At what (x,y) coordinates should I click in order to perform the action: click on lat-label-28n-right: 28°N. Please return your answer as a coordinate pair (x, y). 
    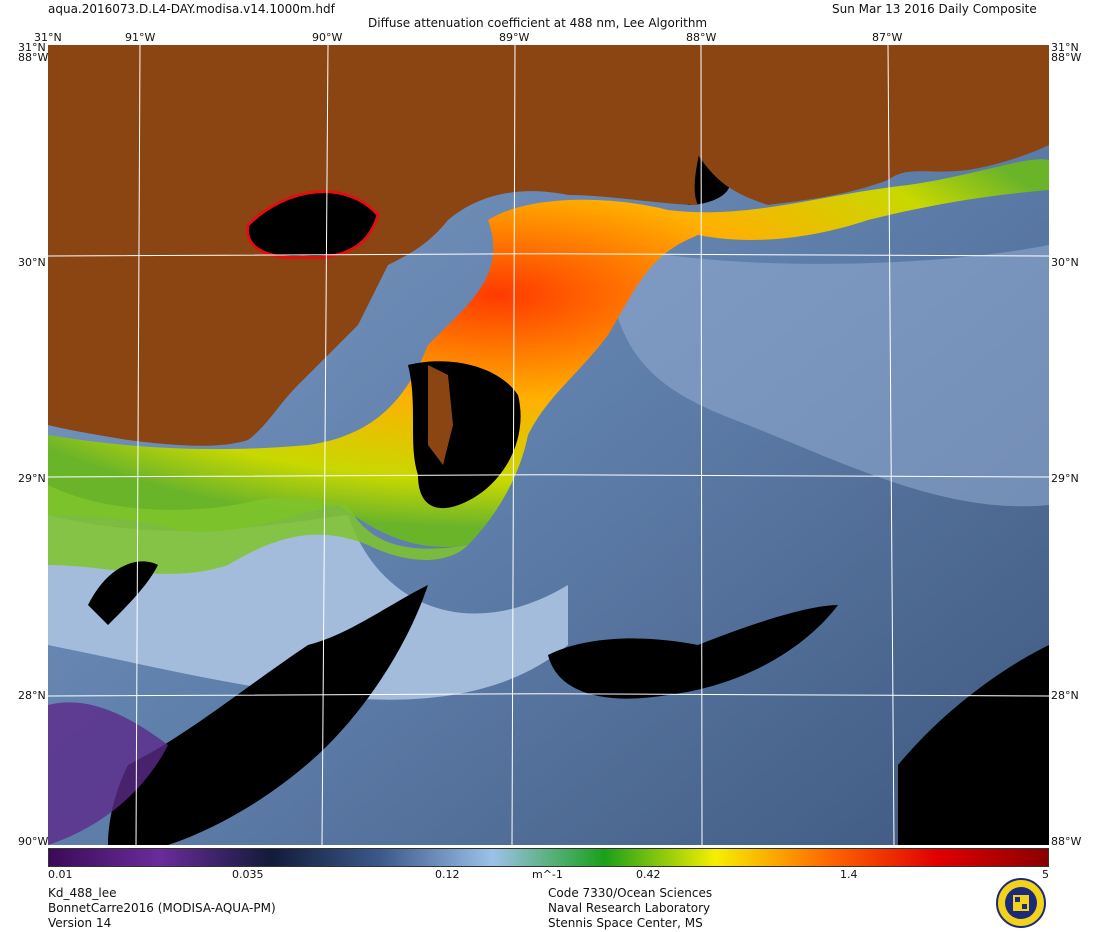
    Looking at the image, I should click on (1065, 695).